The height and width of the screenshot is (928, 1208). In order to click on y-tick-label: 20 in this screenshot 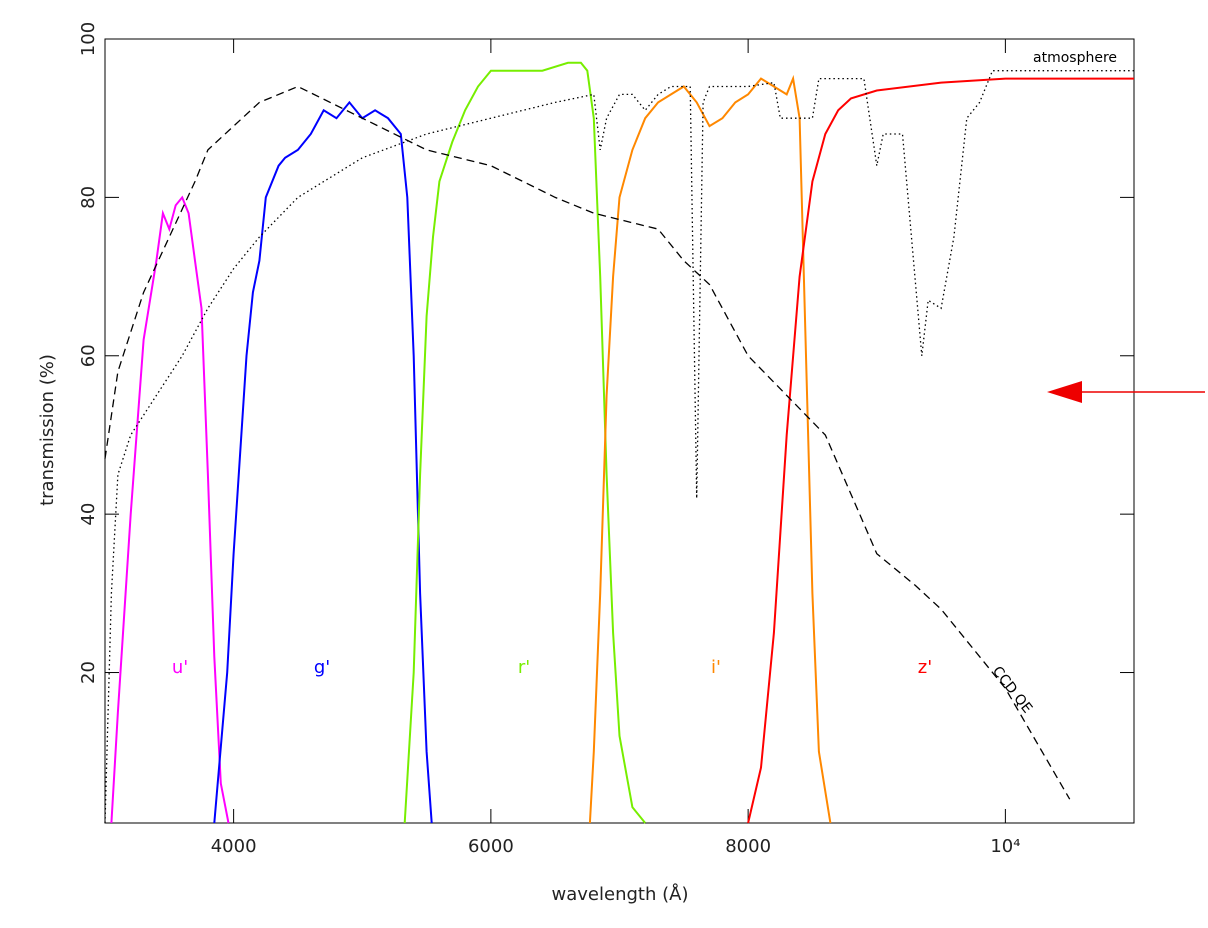, I will do `click(88, 672)`.